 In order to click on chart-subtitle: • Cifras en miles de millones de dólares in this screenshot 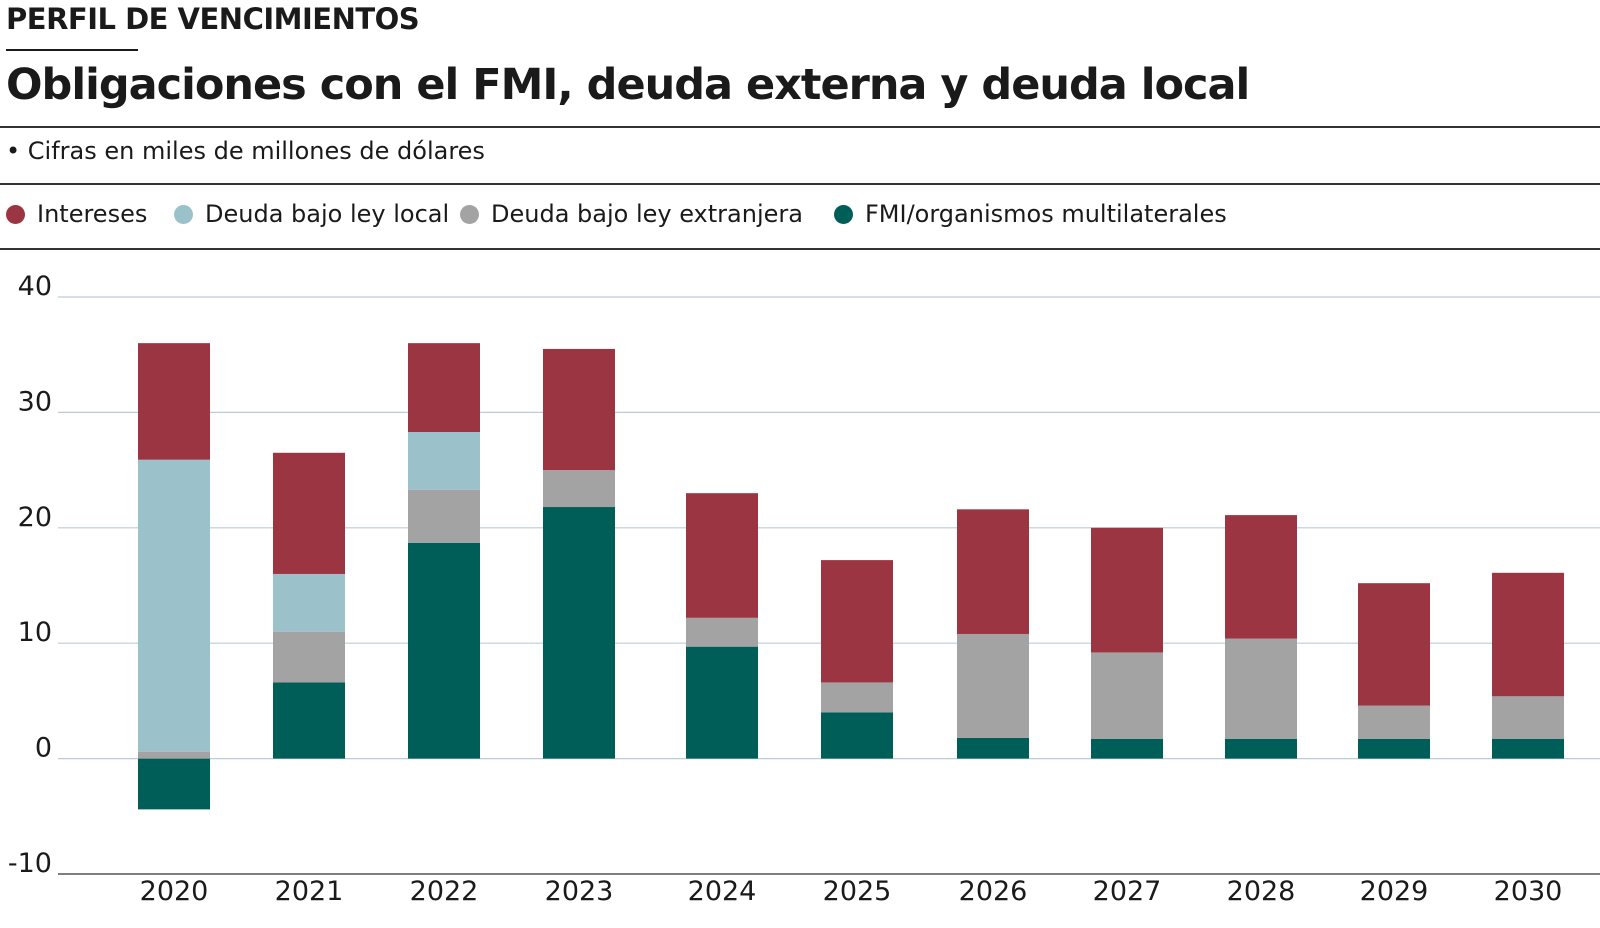, I will do `click(245, 151)`.